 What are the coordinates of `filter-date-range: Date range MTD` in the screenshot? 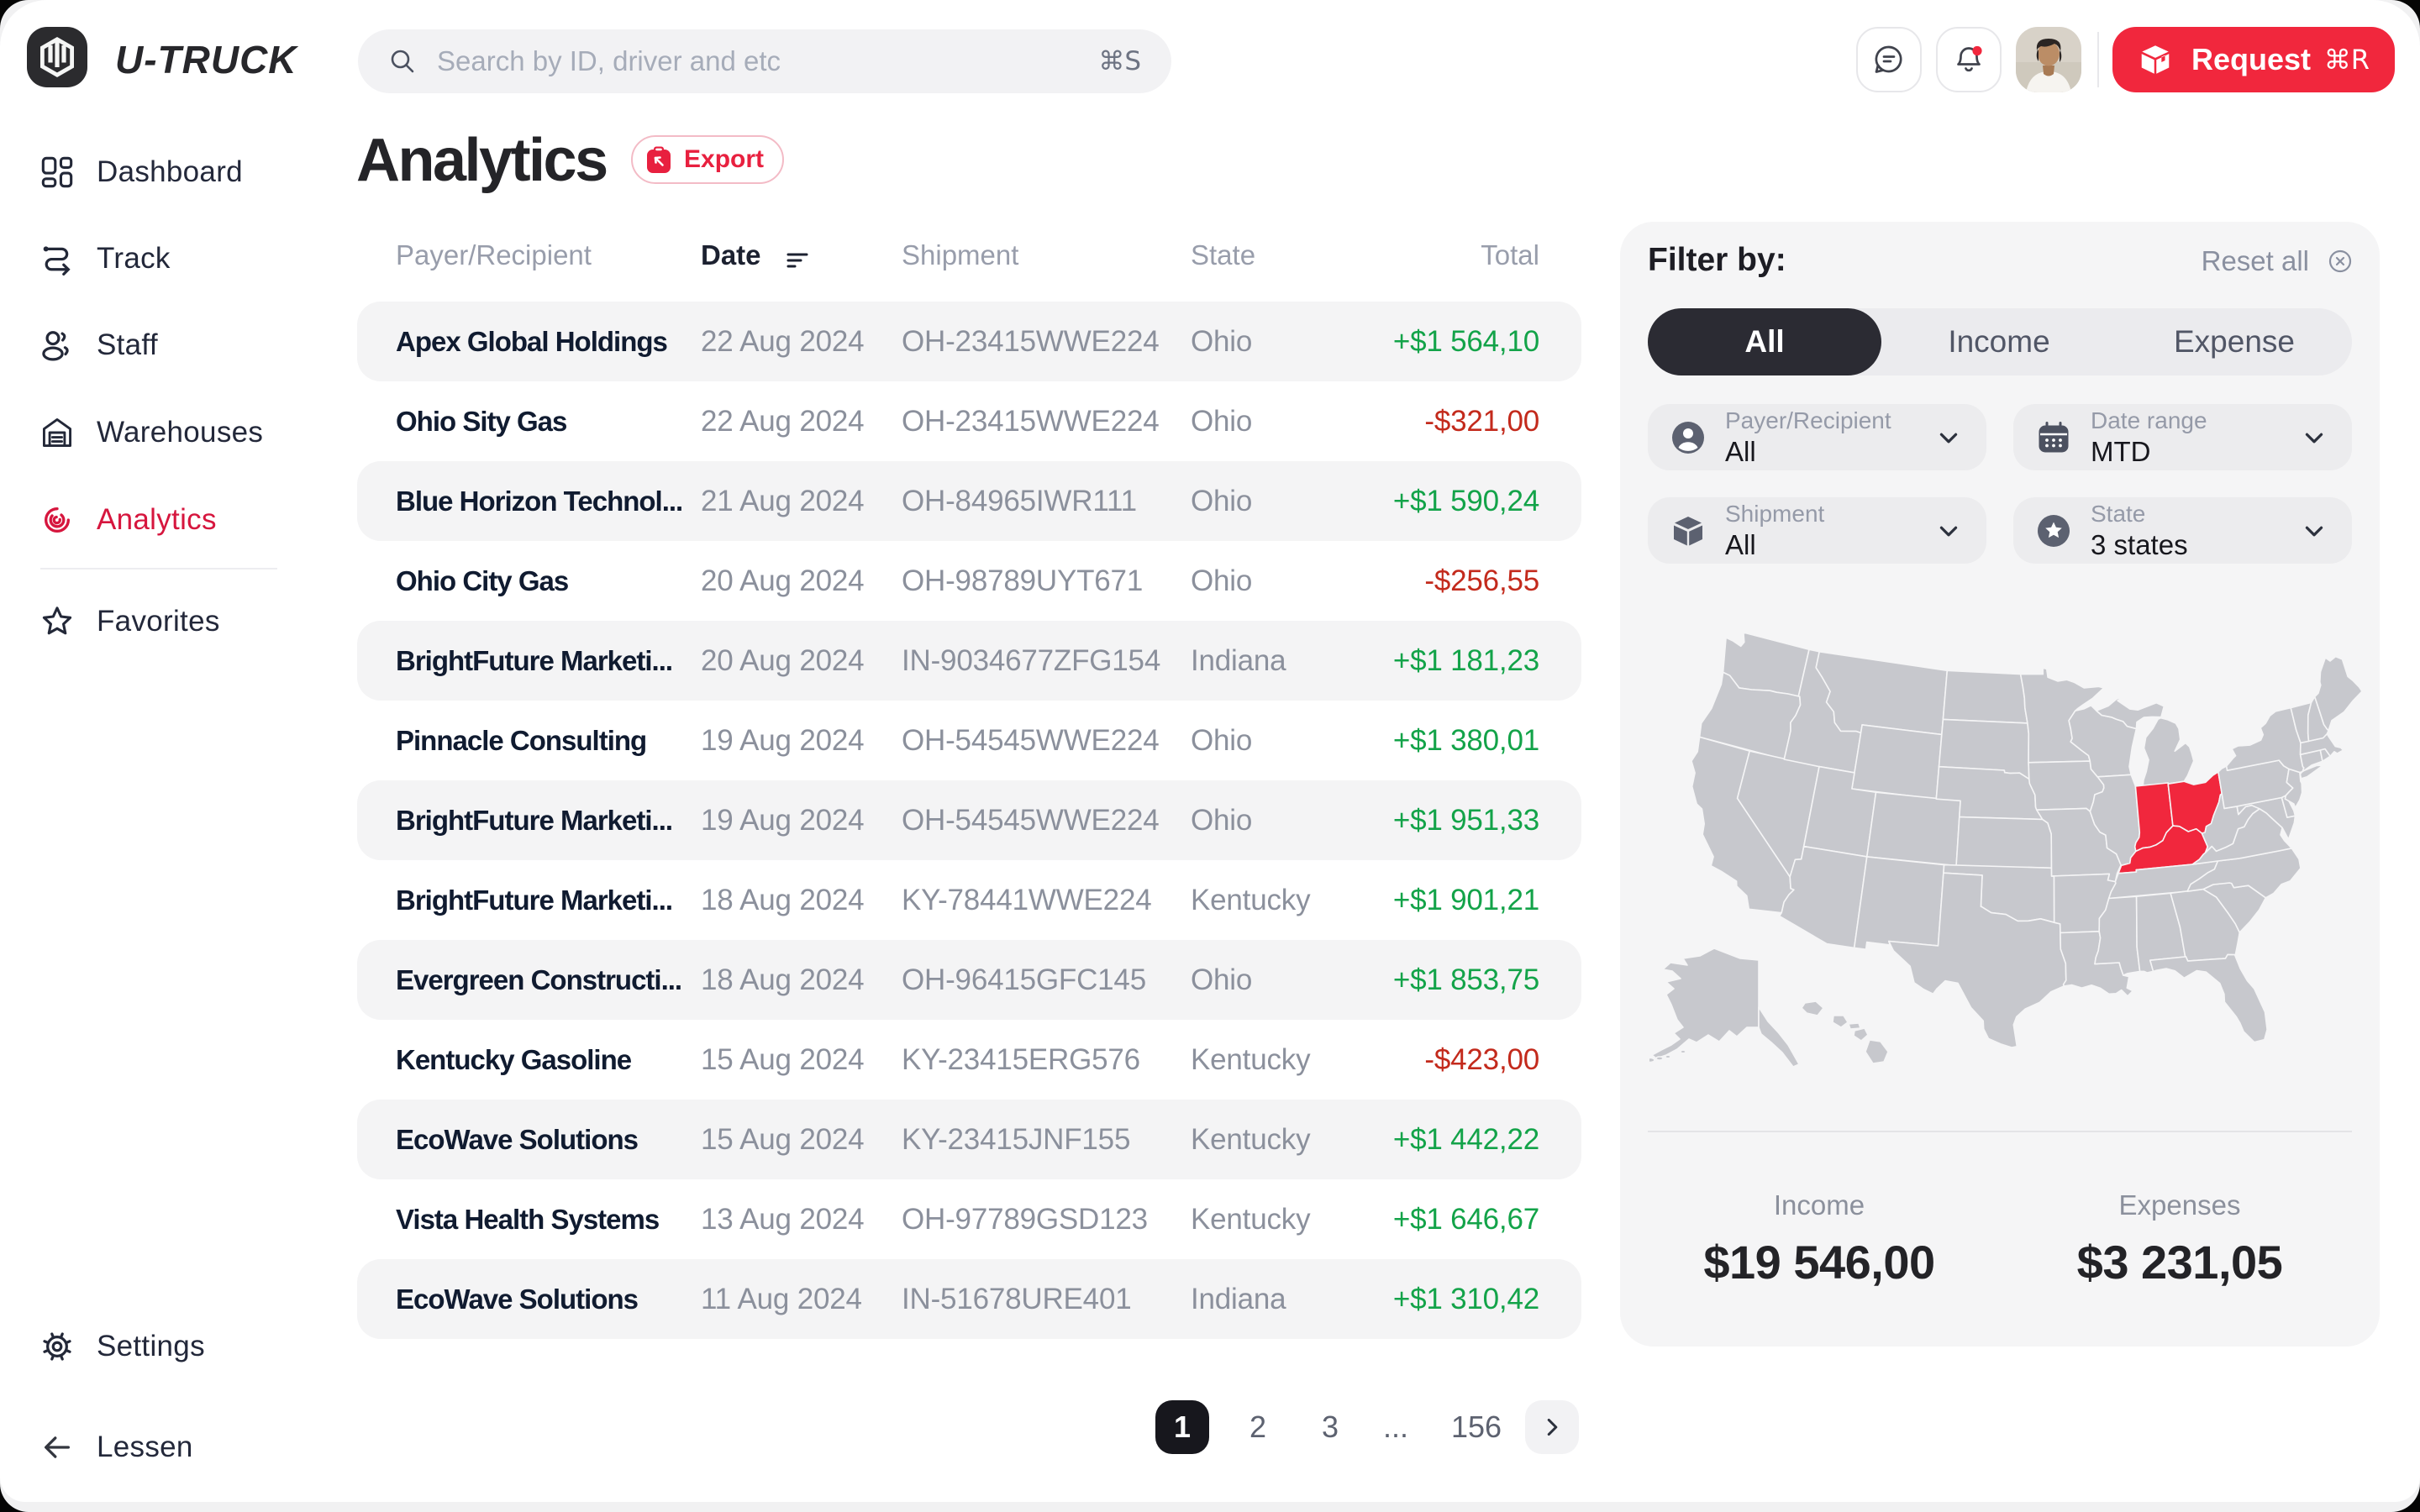 It's located at (2182, 437).